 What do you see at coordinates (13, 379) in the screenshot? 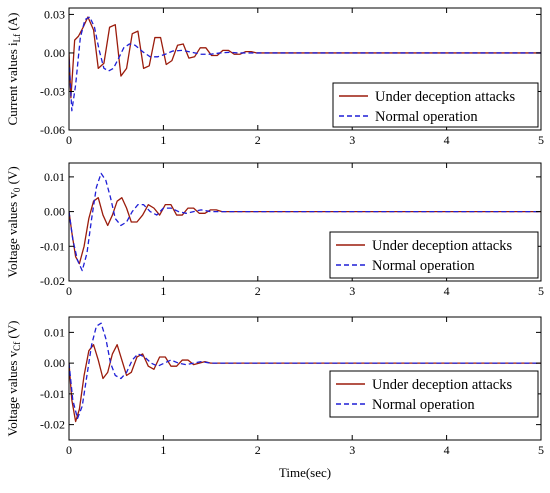
I see `y-axis-title: Voltage values vCf (V)` at bounding box center [13, 379].